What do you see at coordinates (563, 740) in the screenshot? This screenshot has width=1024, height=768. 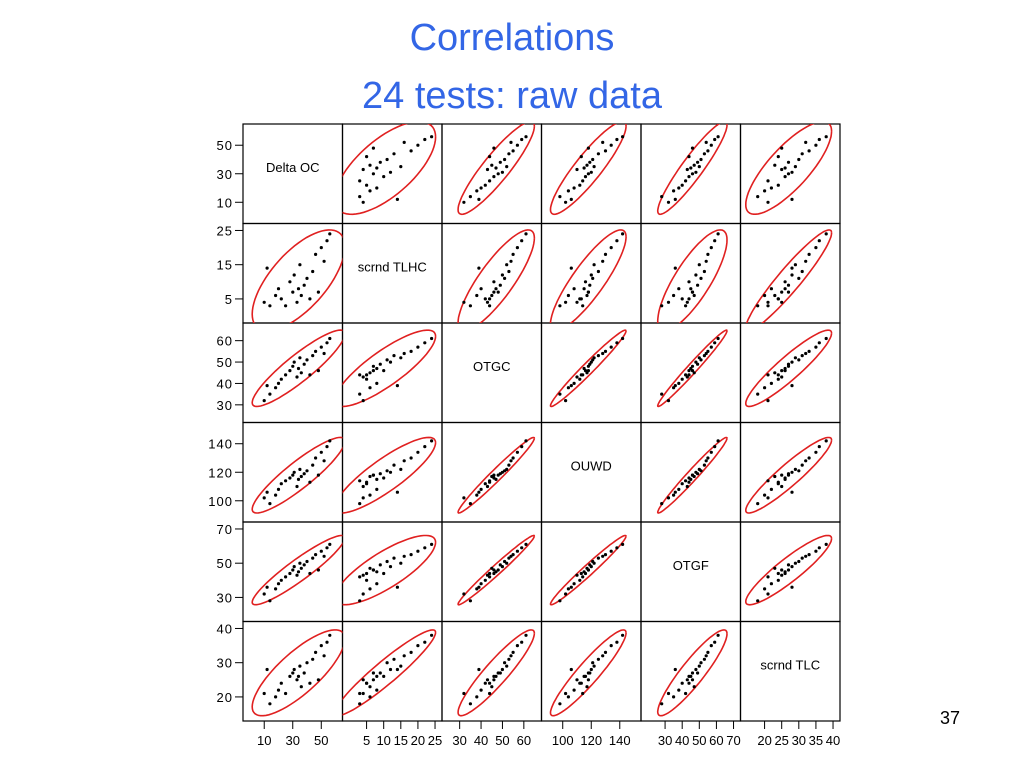 I see `x-tick-label: 100` at bounding box center [563, 740].